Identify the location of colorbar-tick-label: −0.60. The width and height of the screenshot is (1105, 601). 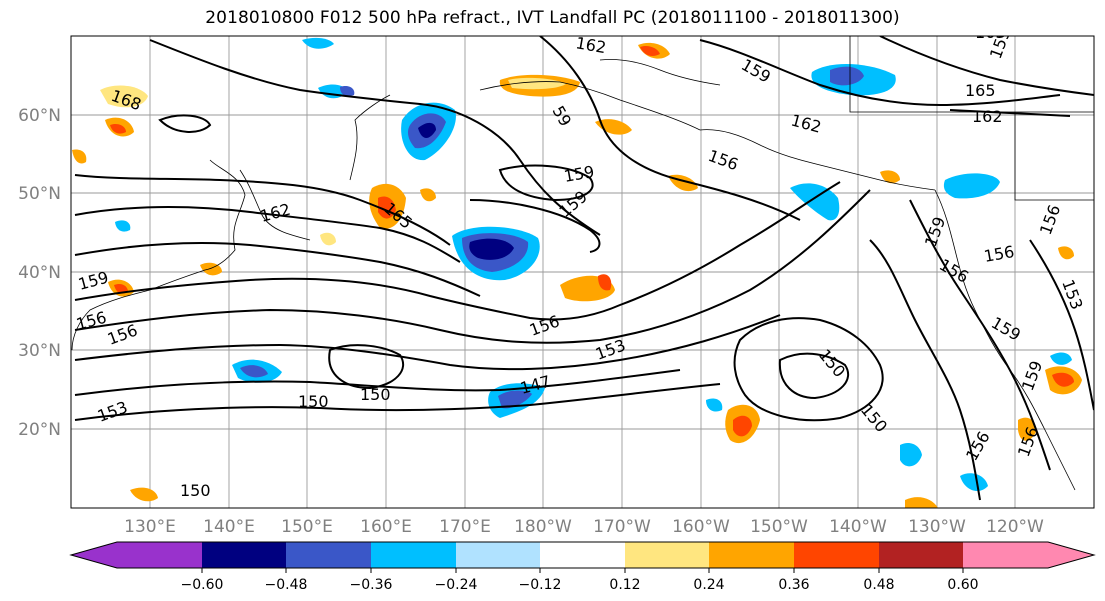
(202, 585).